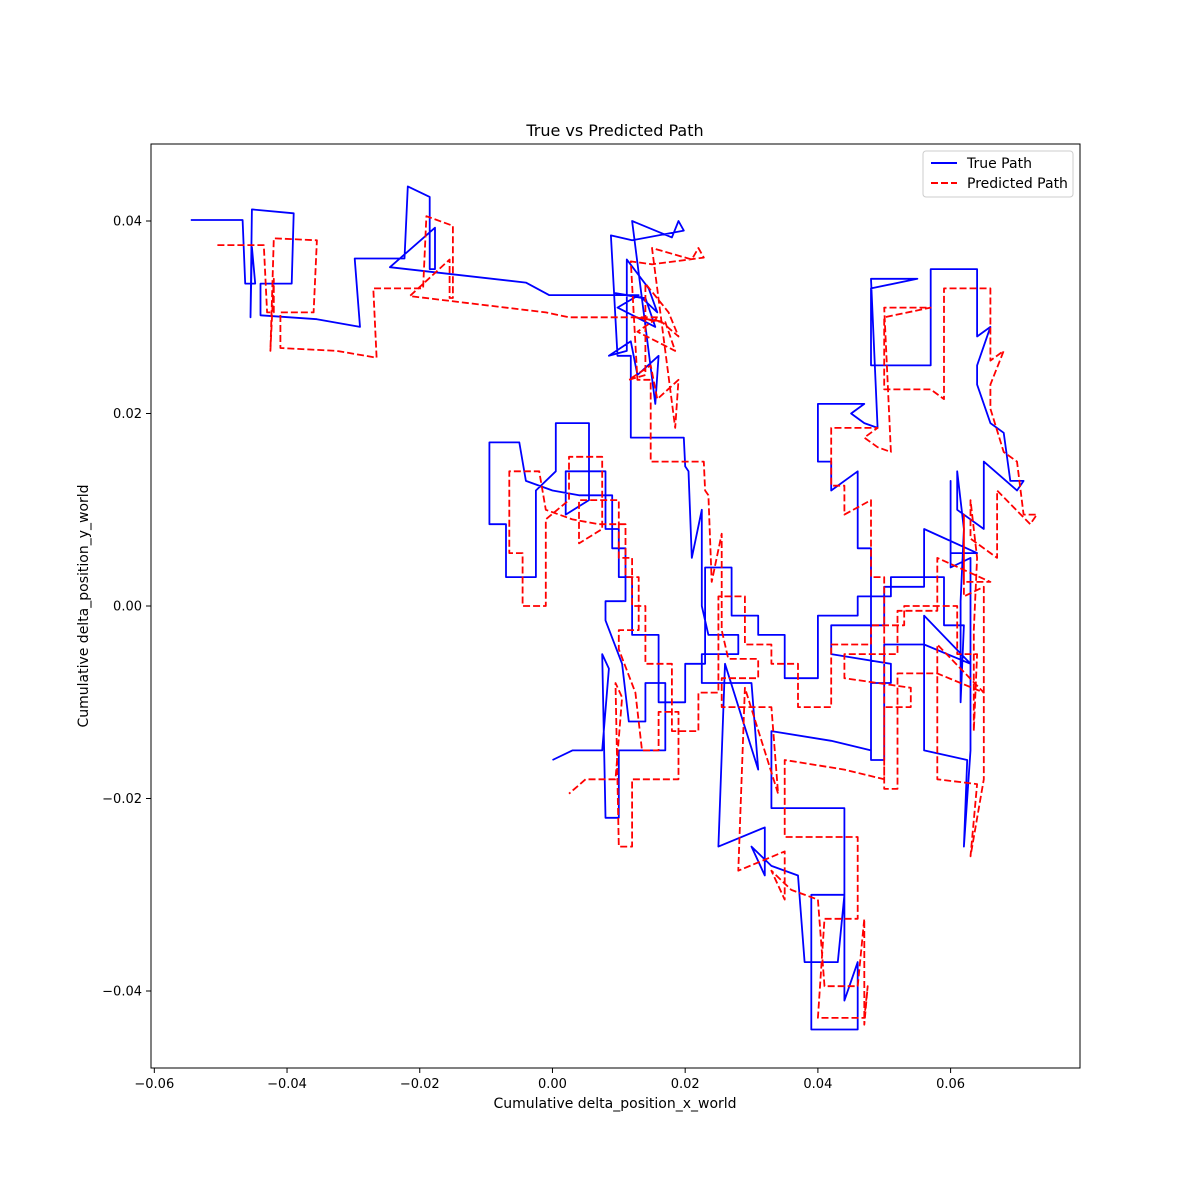  I want to click on x-axis-label: Cumulative delta_position_x_world, so click(614, 1104).